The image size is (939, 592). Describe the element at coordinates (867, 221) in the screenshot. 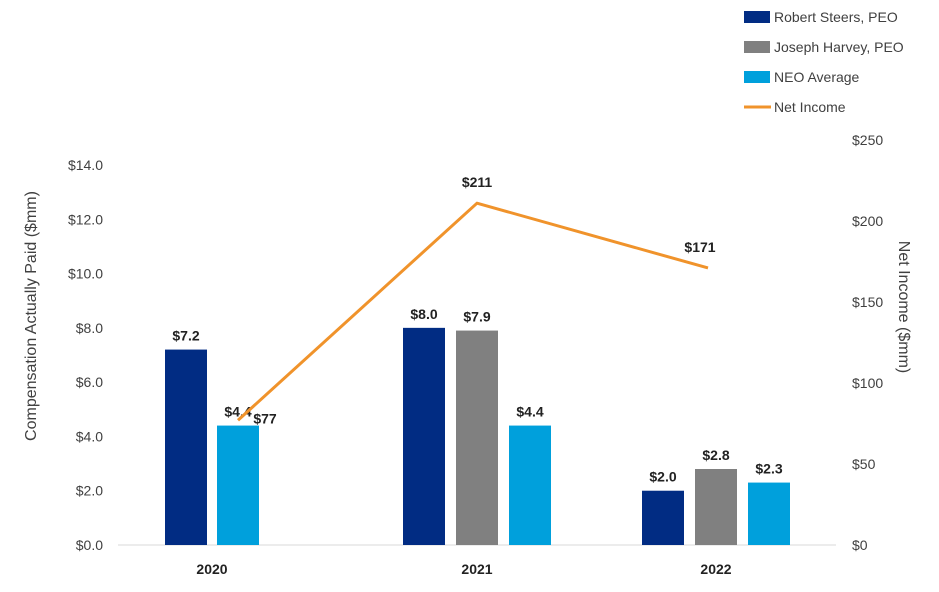

I see `y2-tick-label: $200` at that location.